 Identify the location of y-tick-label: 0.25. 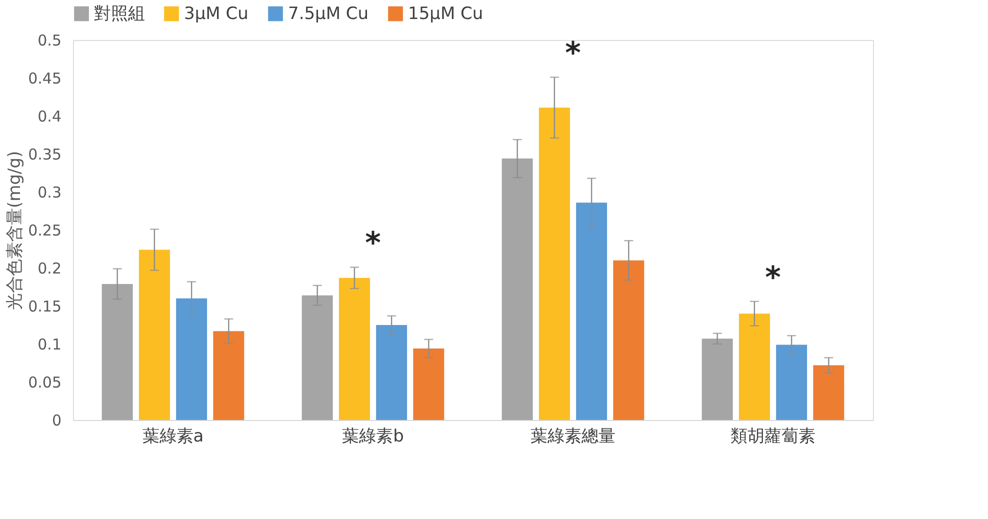
(45, 231).